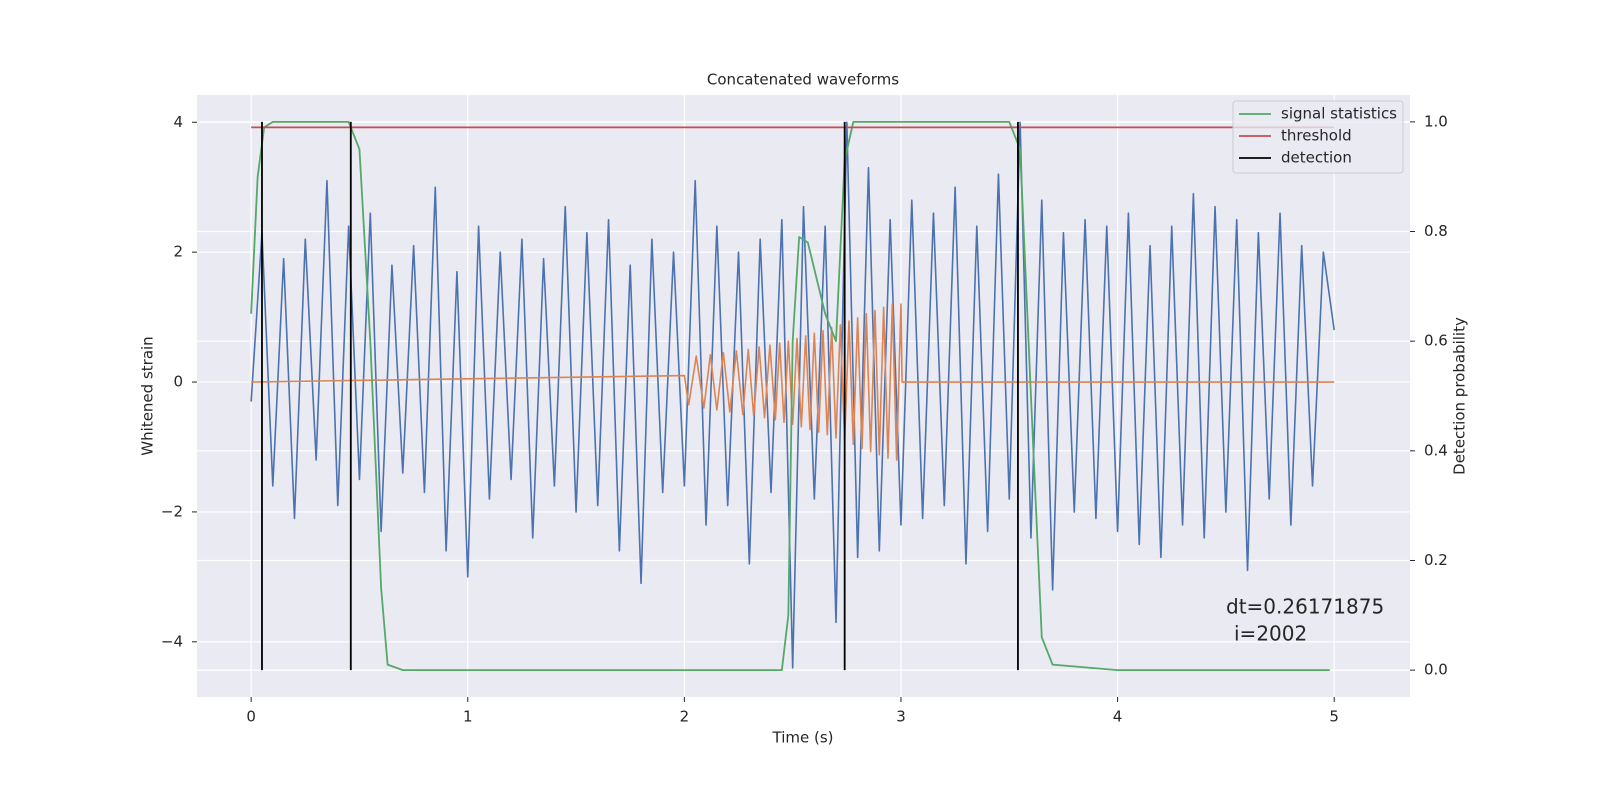  I want to click on y-tick-label: 0, so click(178, 382).